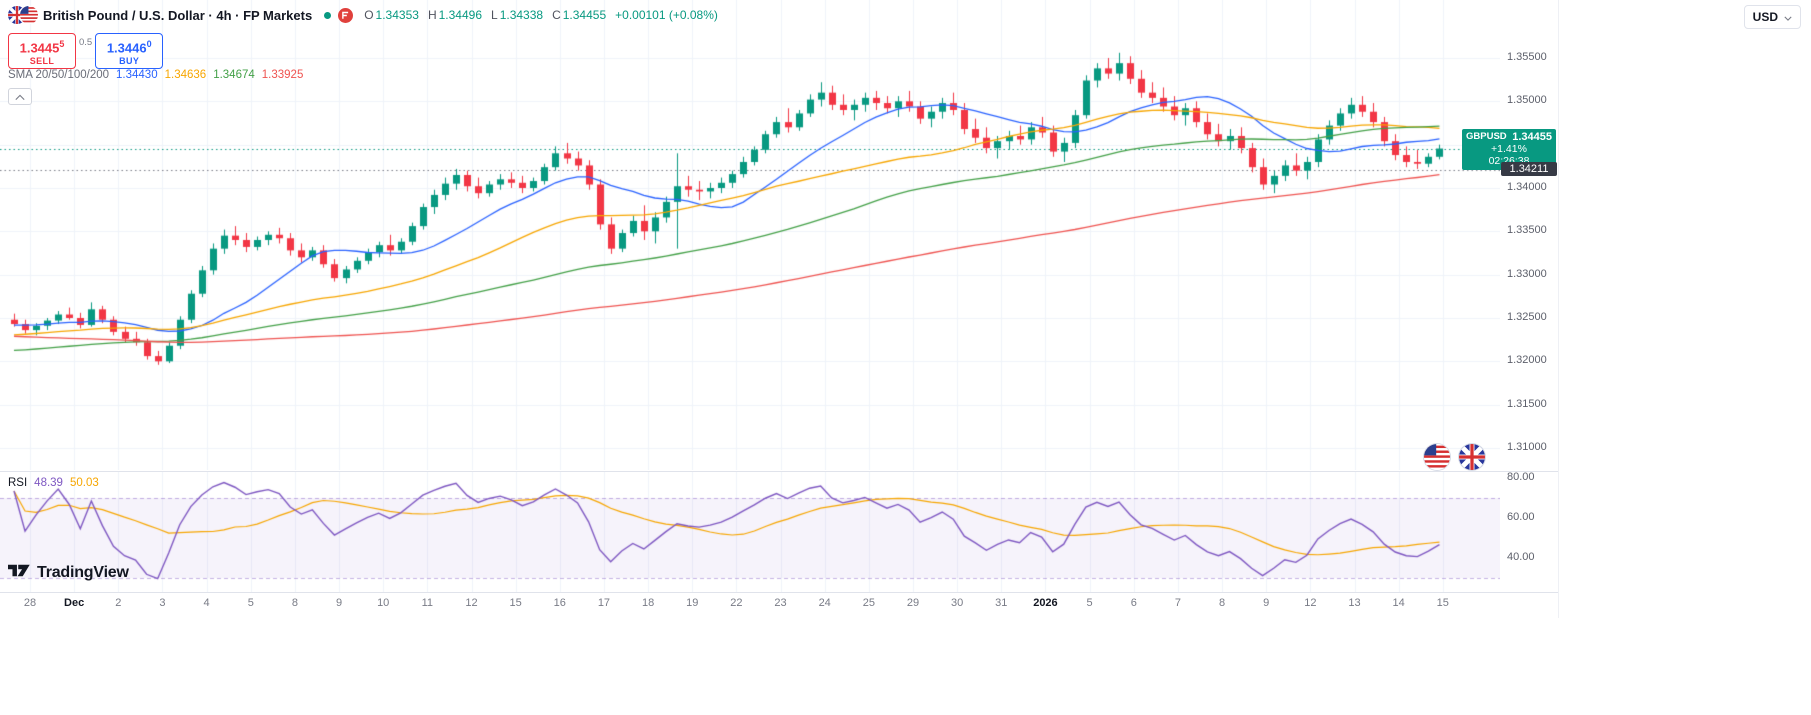 The width and height of the screenshot is (1811, 715). I want to click on time-axis-label: 11, so click(427, 603).